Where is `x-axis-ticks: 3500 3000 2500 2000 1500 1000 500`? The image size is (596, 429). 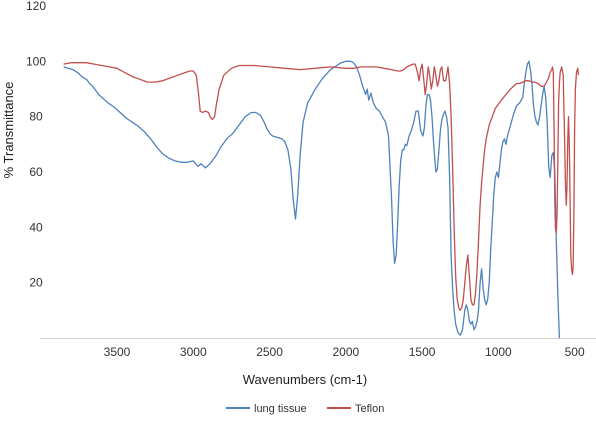
x-axis-ticks: 3500 3000 2500 2000 1500 1000 500 is located at coordinates (344, 352).